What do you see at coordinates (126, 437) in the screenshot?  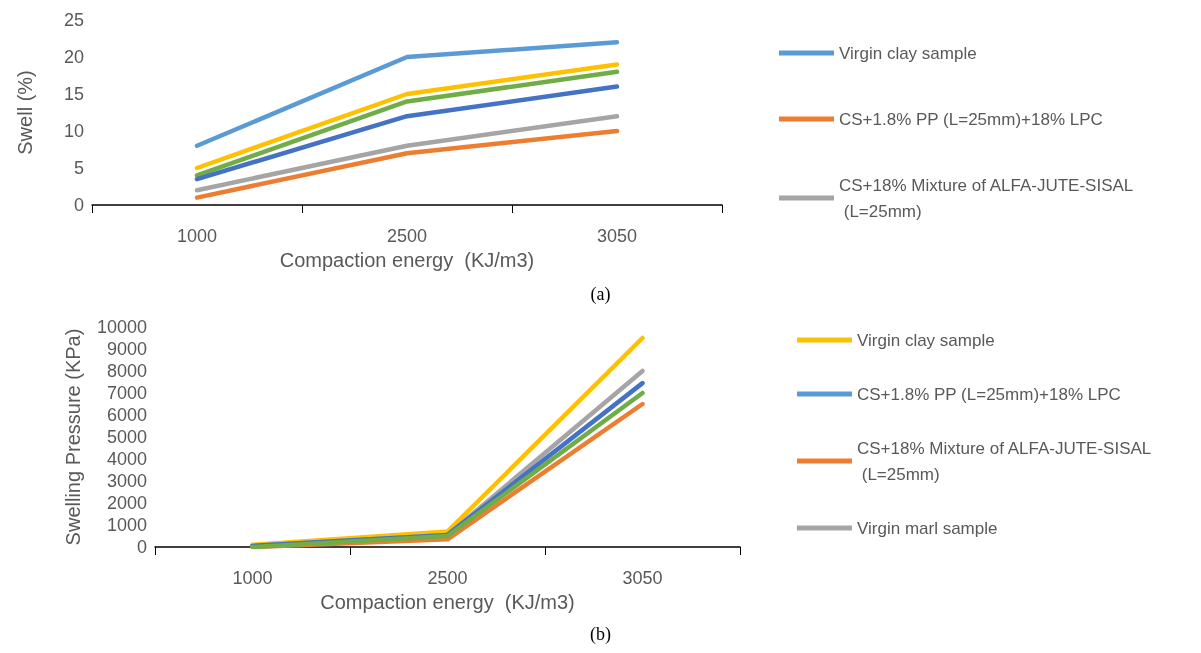 I see `y-tick-label: 5000` at bounding box center [126, 437].